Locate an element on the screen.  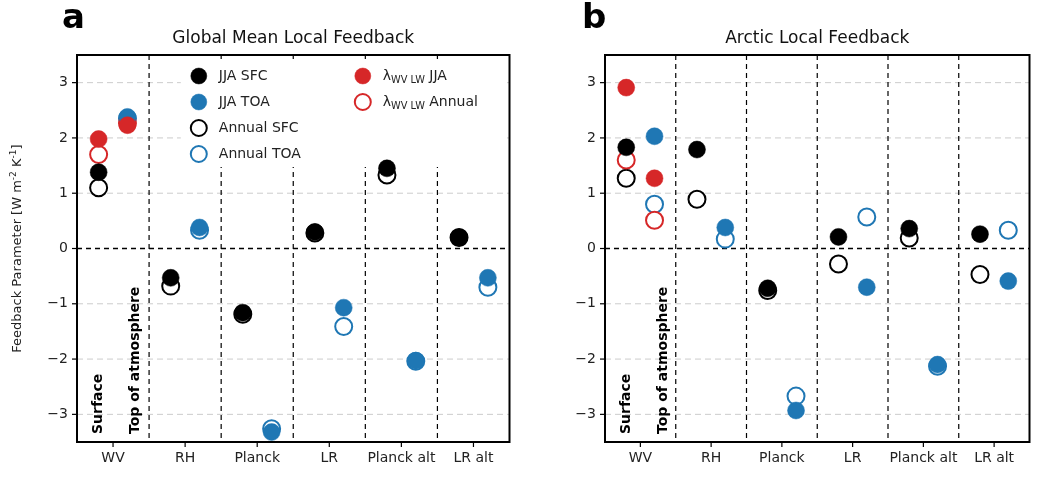
chart-title: Arctic Local Feedback is located at coordinates (817, 36).